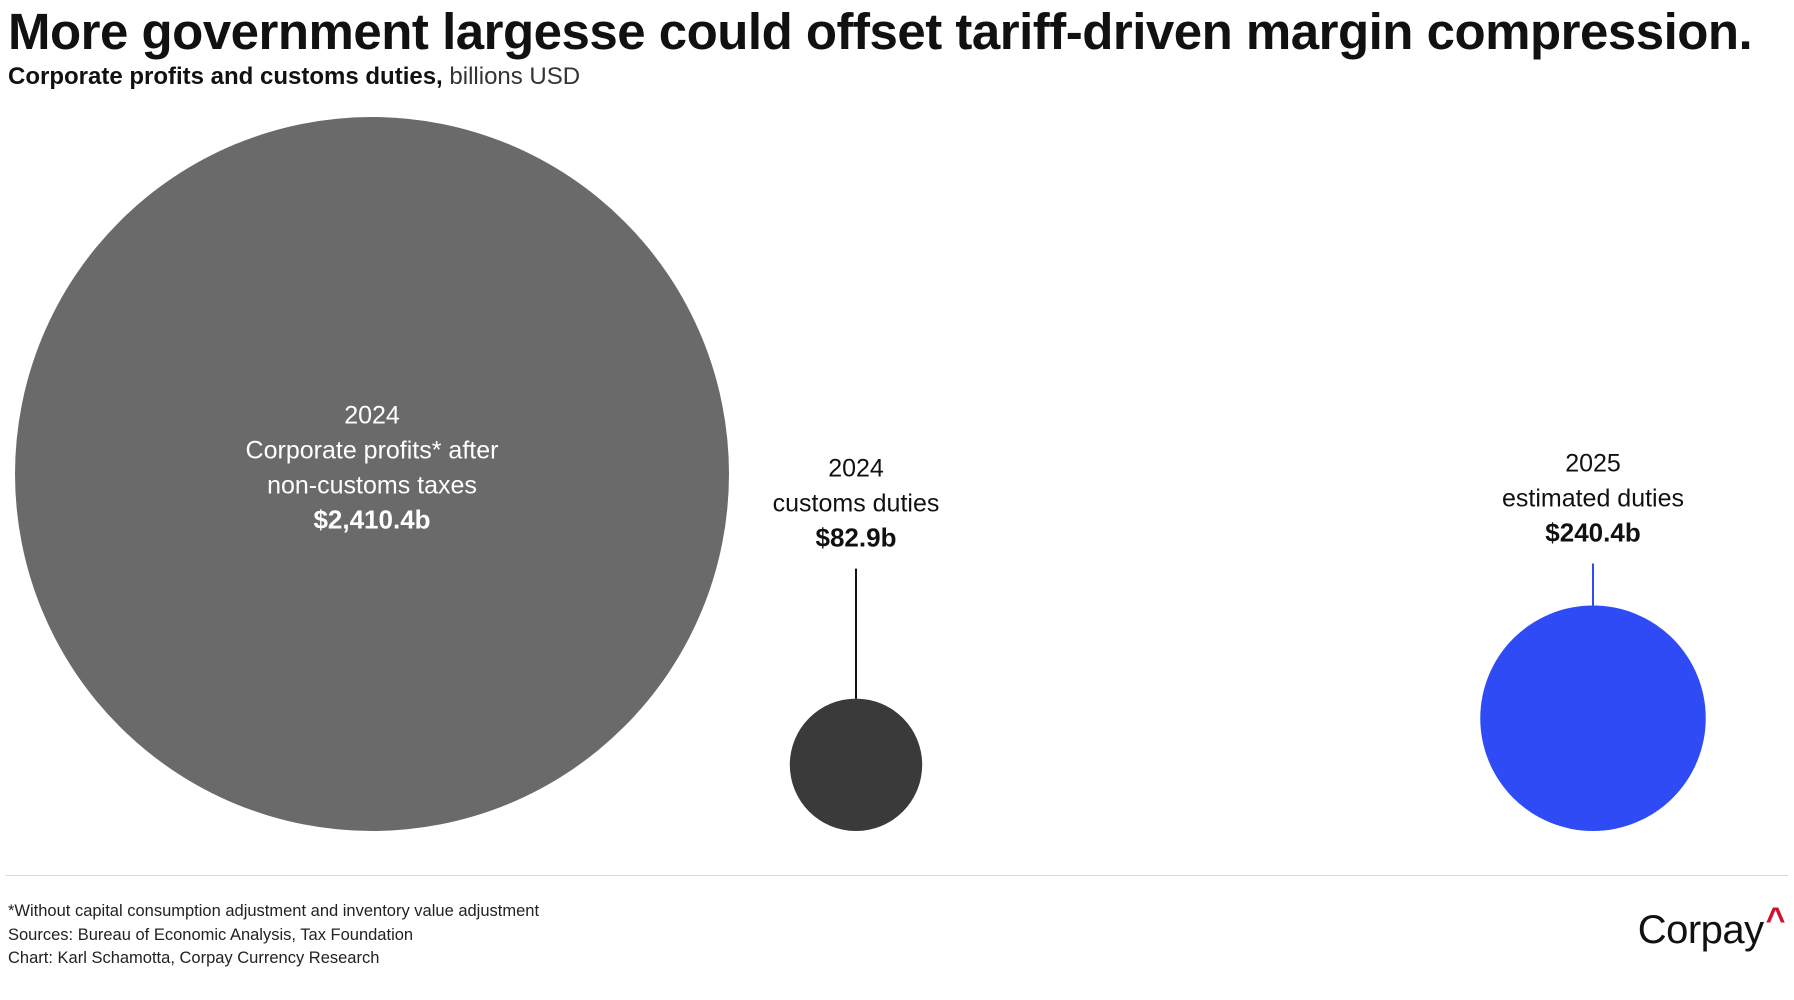 This screenshot has width=1794, height=1000. Describe the element at coordinates (1593, 718) in the screenshot. I see `bubble-duties-2025` at that location.